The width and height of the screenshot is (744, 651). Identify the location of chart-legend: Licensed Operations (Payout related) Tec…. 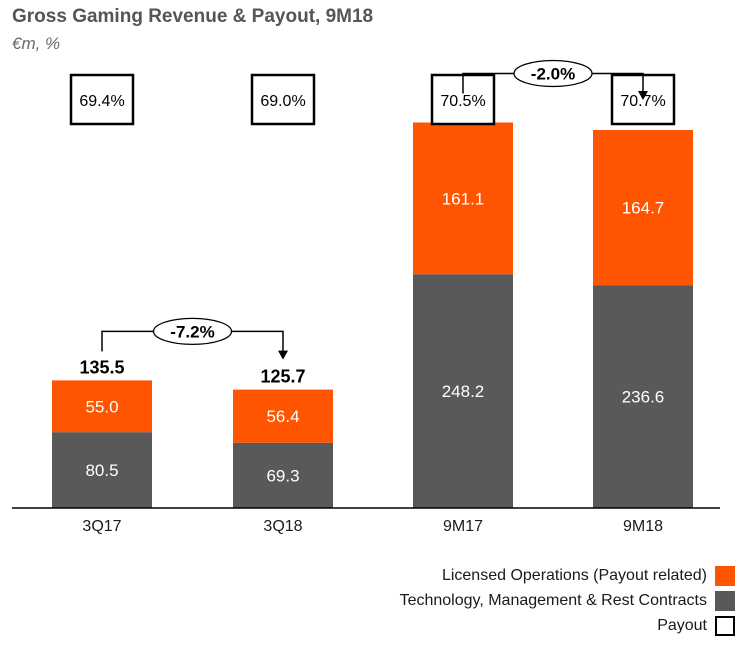
(567, 601).